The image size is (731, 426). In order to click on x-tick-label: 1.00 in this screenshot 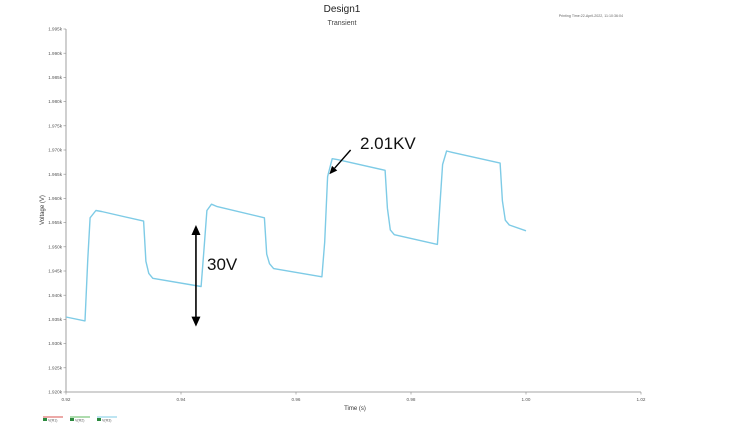, I will do `click(526, 399)`.